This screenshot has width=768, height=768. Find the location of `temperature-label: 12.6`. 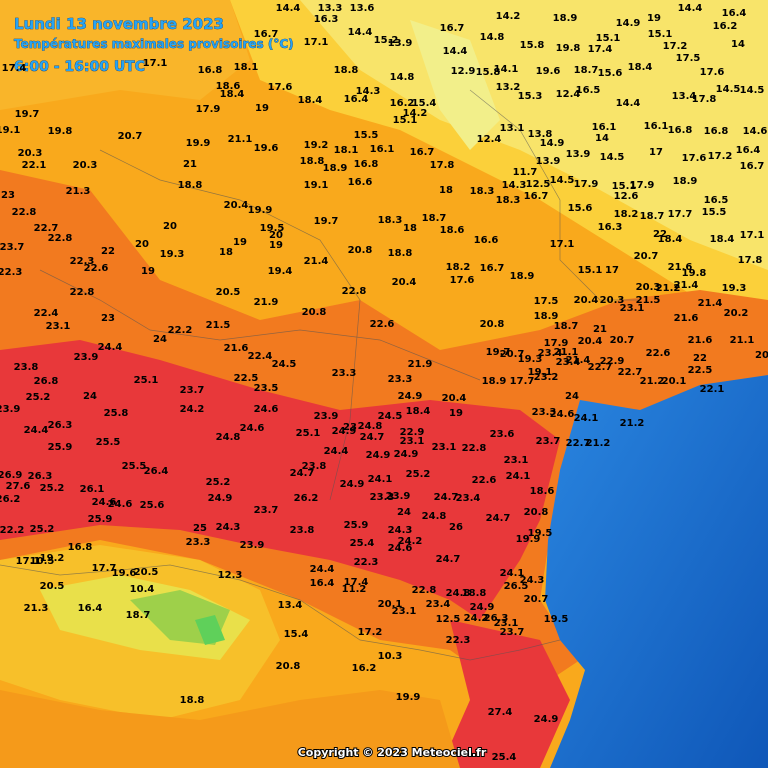

temperature-label: 12.6 is located at coordinates (626, 196).